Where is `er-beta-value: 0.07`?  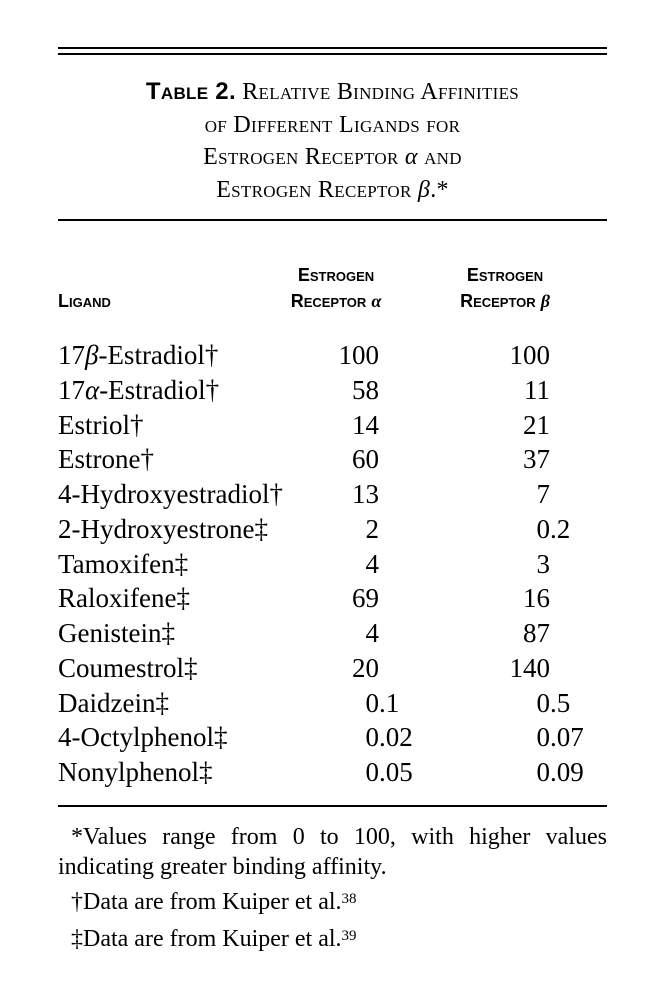 er-beta-value: 0.07 is located at coordinates (515, 737).